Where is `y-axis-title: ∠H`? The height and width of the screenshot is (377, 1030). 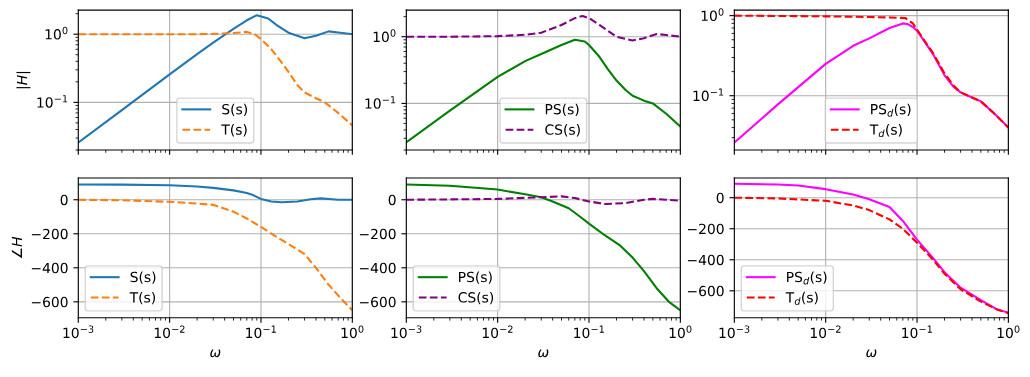 y-axis-title: ∠H is located at coordinates (16, 247).